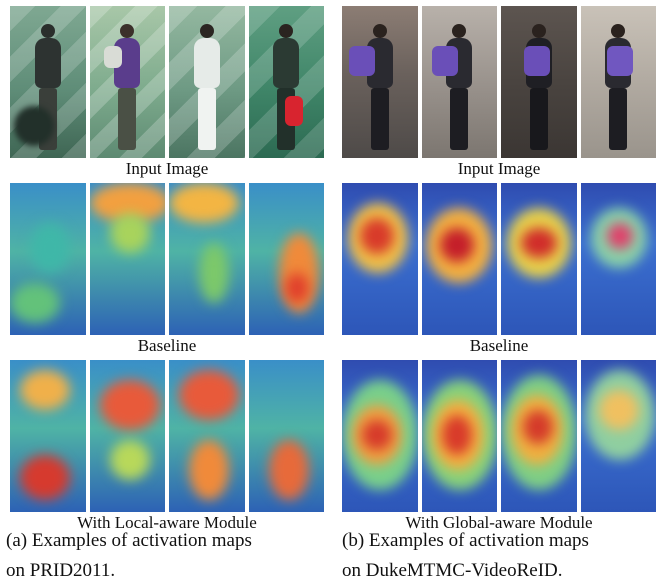  I want to click on caption-prid-line-2: on PRID2011., so click(61, 570).